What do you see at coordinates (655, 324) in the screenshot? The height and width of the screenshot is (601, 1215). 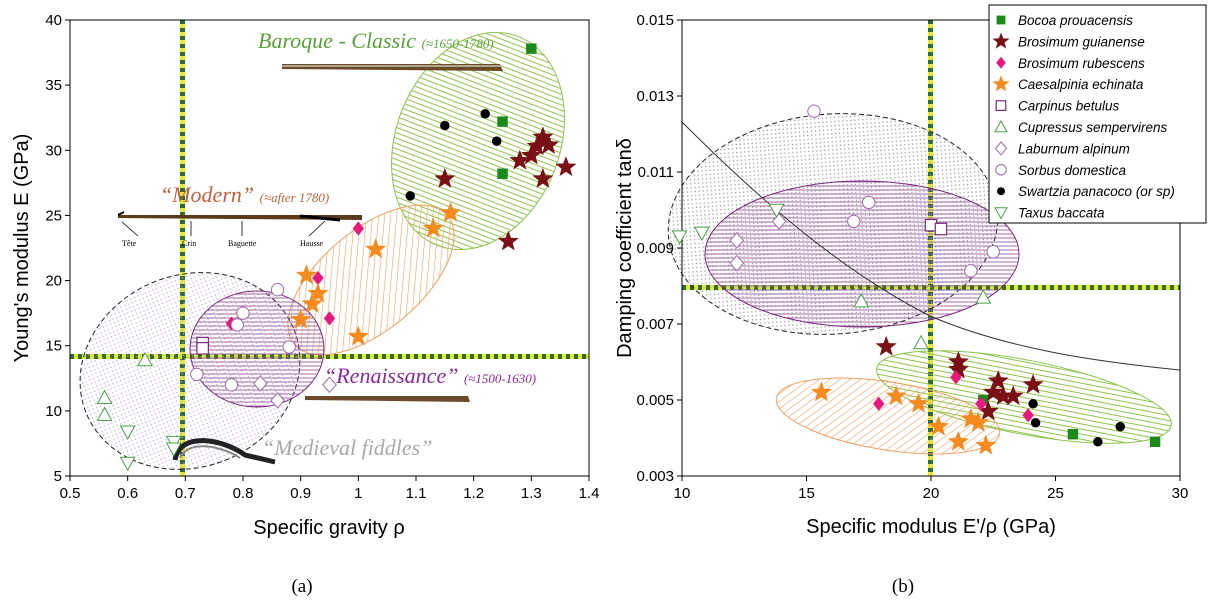 I see `panel-b-y-tick-label: 0.007` at bounding box center [655, 324].